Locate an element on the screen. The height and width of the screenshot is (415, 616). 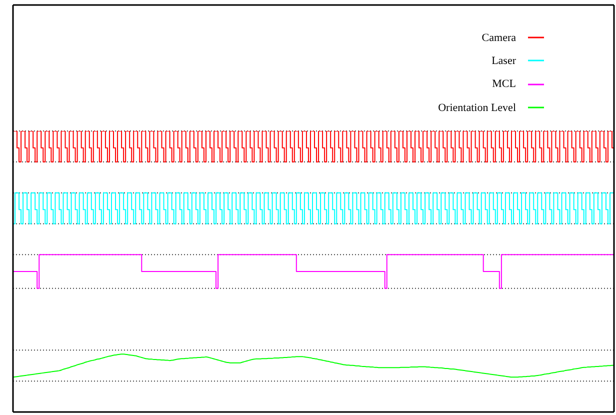
legend-label: Orientation Level is located at coordinates (477, 108).